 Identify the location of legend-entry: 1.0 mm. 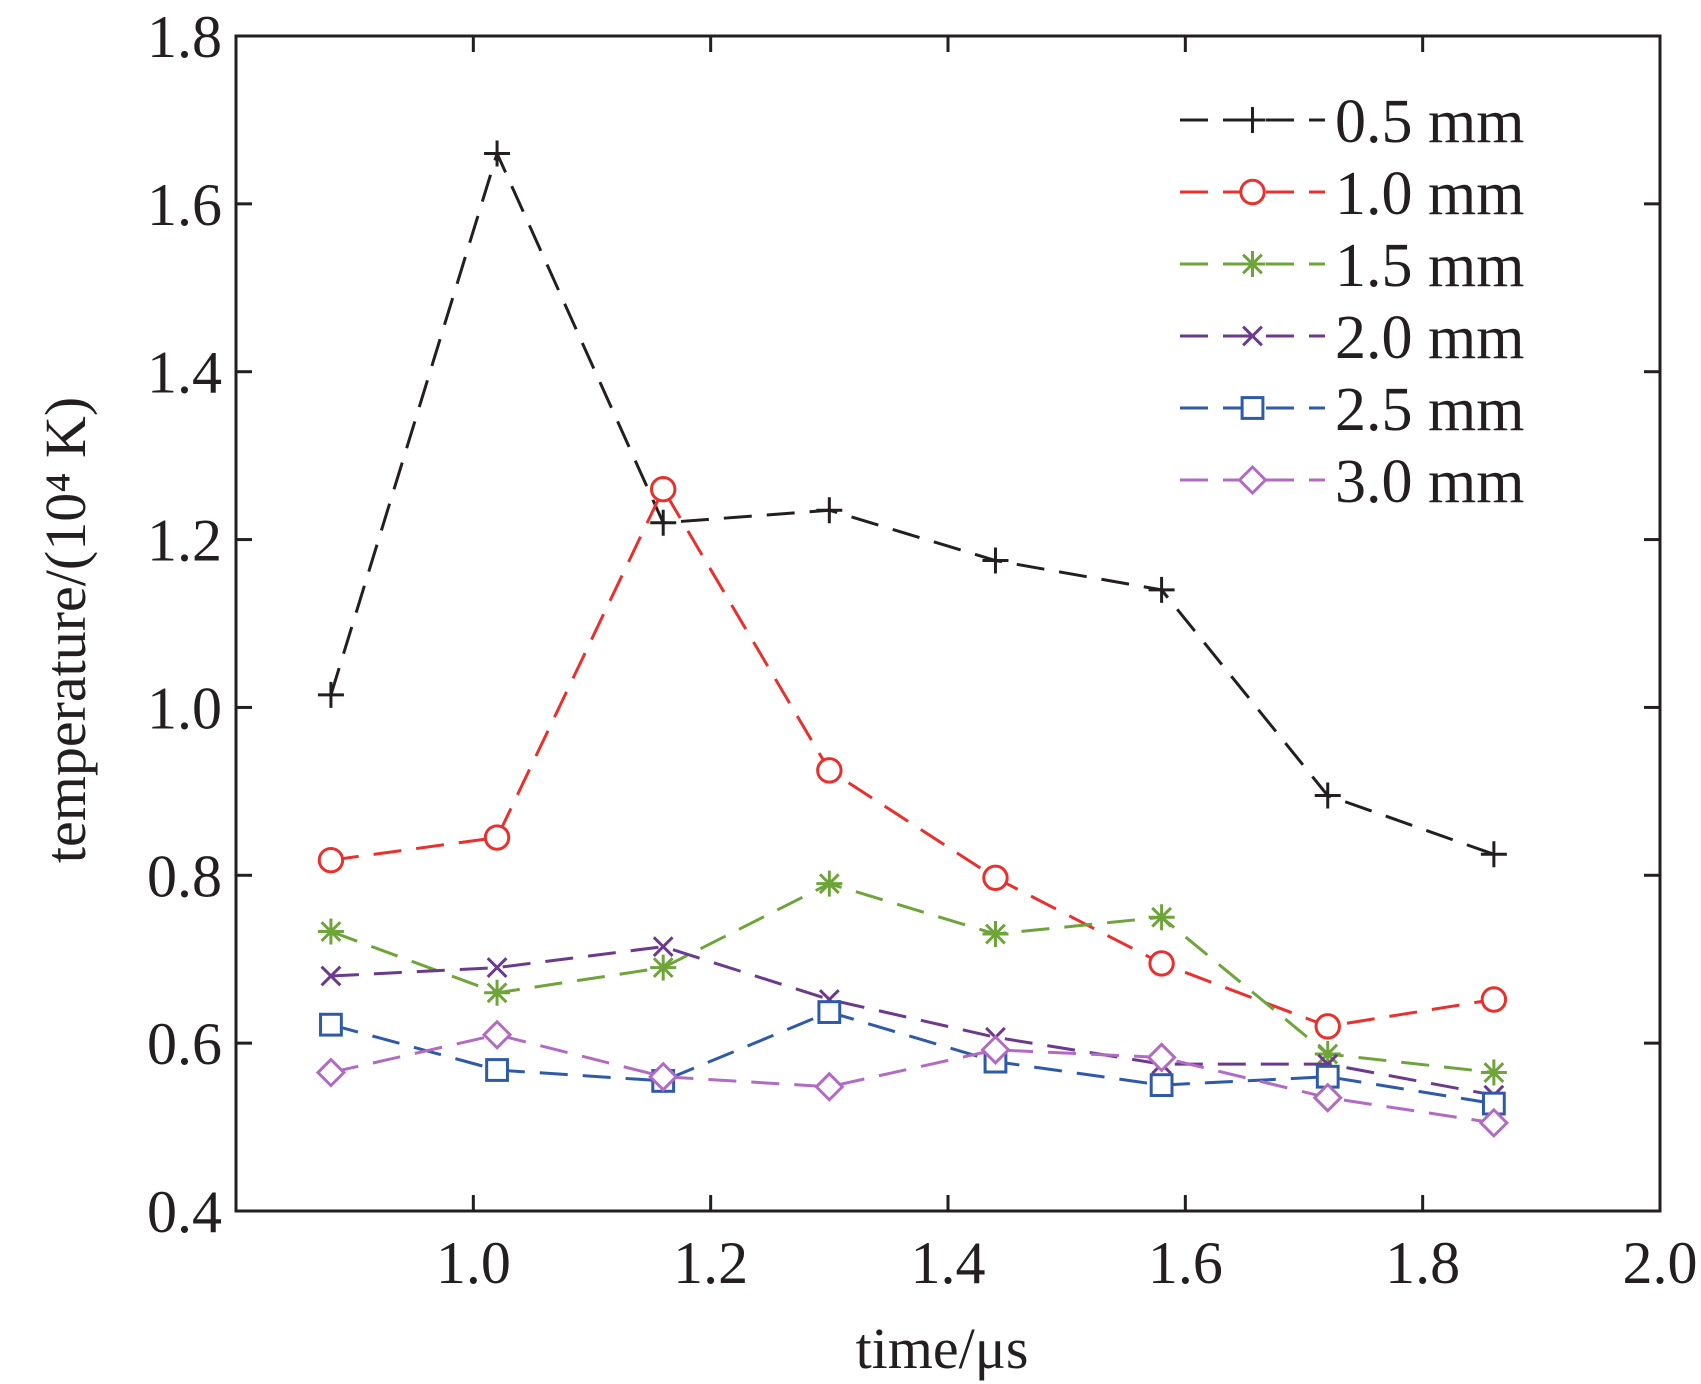
(1352, 194).